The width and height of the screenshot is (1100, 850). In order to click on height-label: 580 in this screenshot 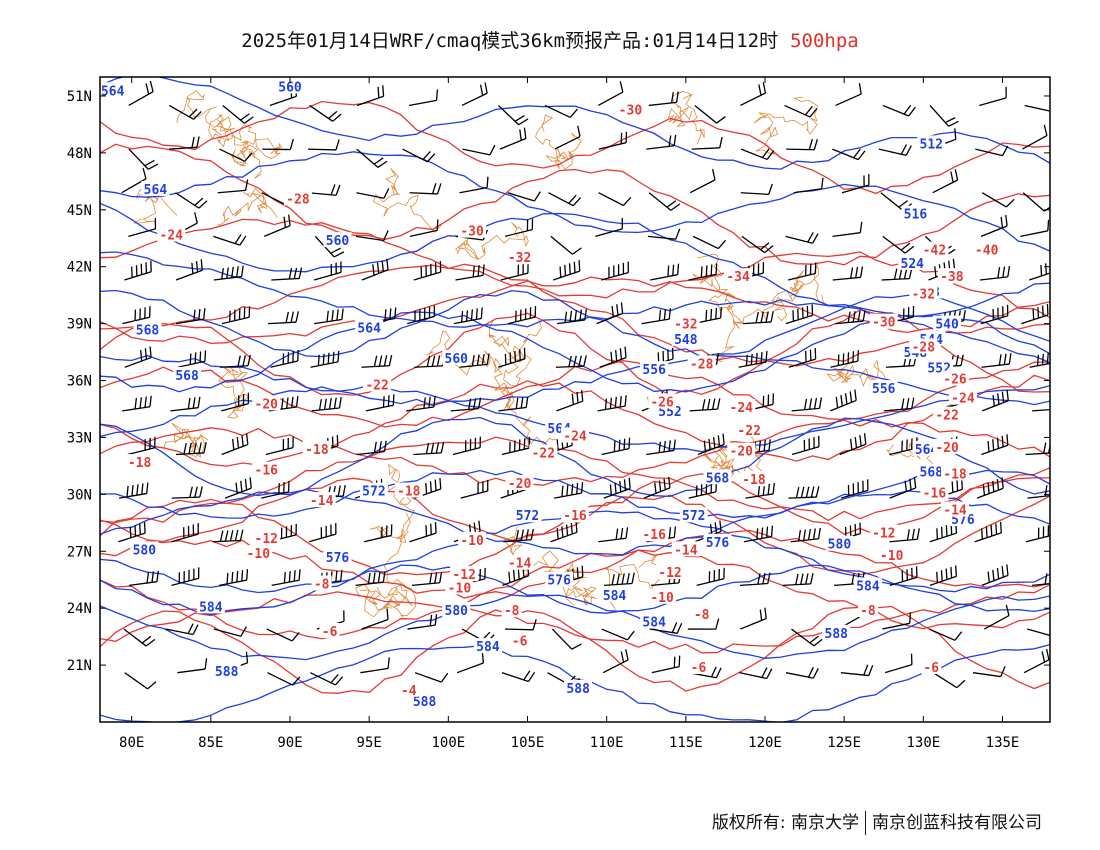, I will do `click(840, 545)`.